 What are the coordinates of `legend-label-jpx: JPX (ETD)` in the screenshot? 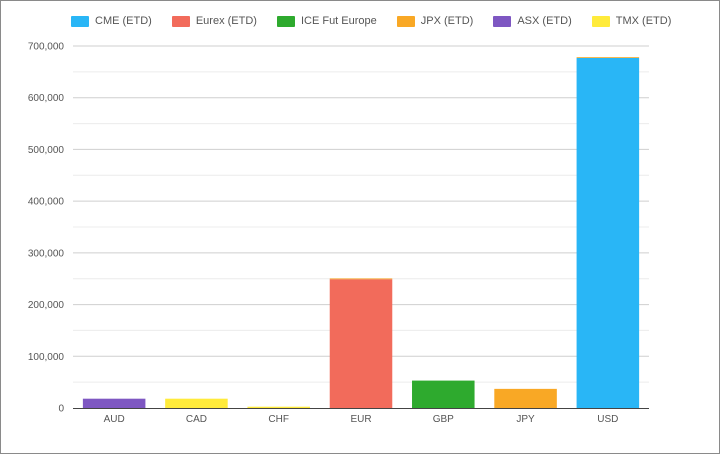 It's located at (447, 21).